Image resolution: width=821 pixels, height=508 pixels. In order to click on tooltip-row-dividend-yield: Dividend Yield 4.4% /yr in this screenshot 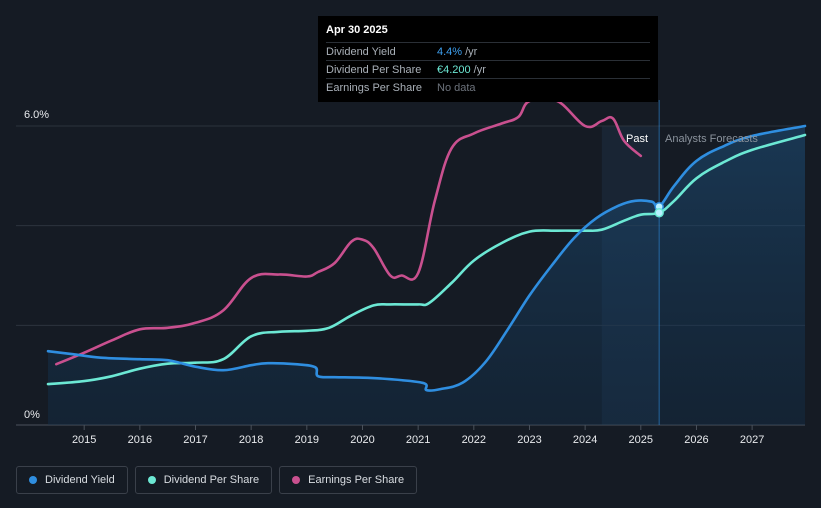, I will do `click(488, 51)`.